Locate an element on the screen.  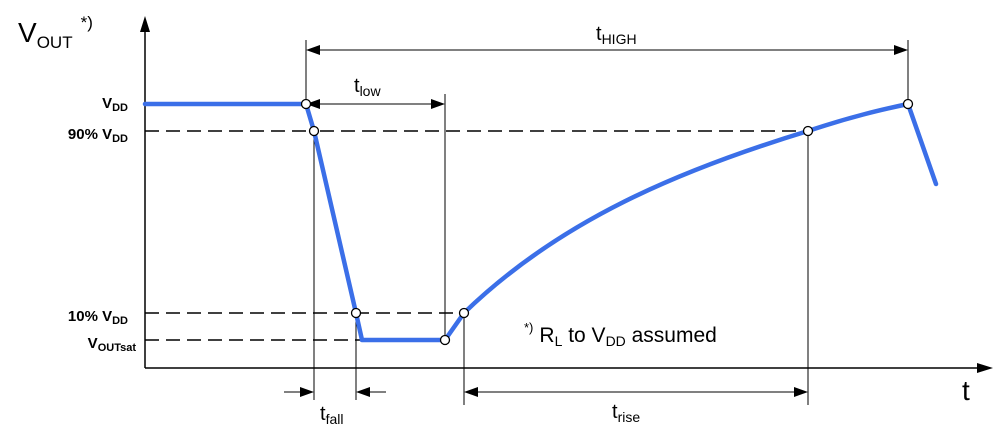
level-label-10: 10% VDD is located at coordinates (98, 317).